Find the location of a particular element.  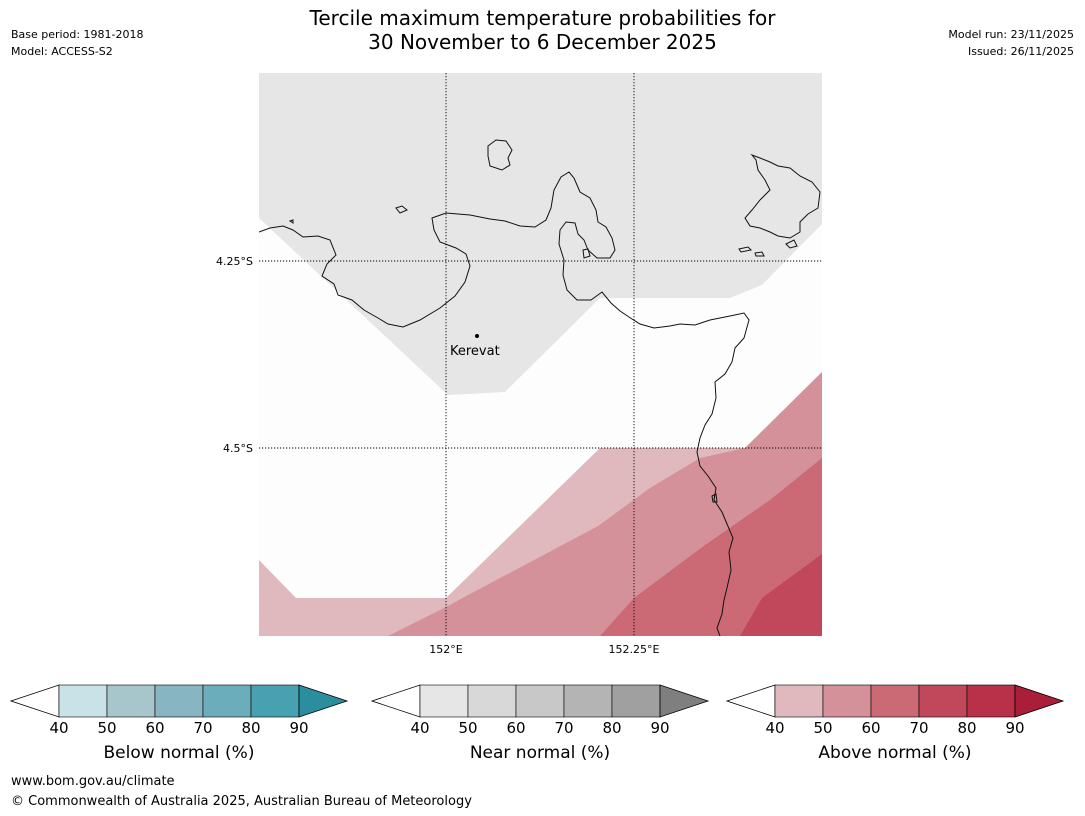

colorbar-near-normal-tick-90: 90 is located at coordinates (659, 726).